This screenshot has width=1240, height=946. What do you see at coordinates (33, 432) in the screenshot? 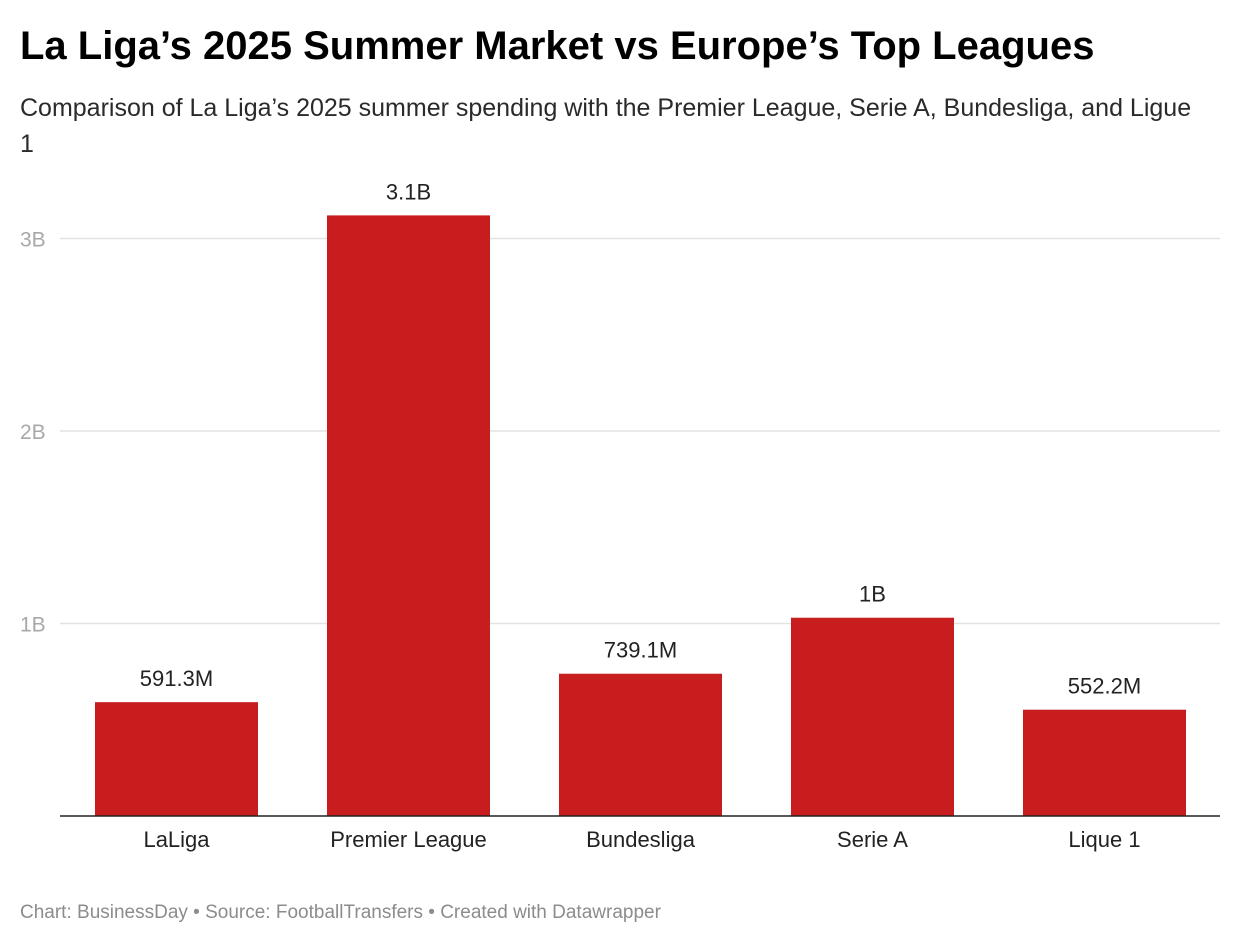
I see `y-tick-label: 2B` at bounding box center [33, 432].